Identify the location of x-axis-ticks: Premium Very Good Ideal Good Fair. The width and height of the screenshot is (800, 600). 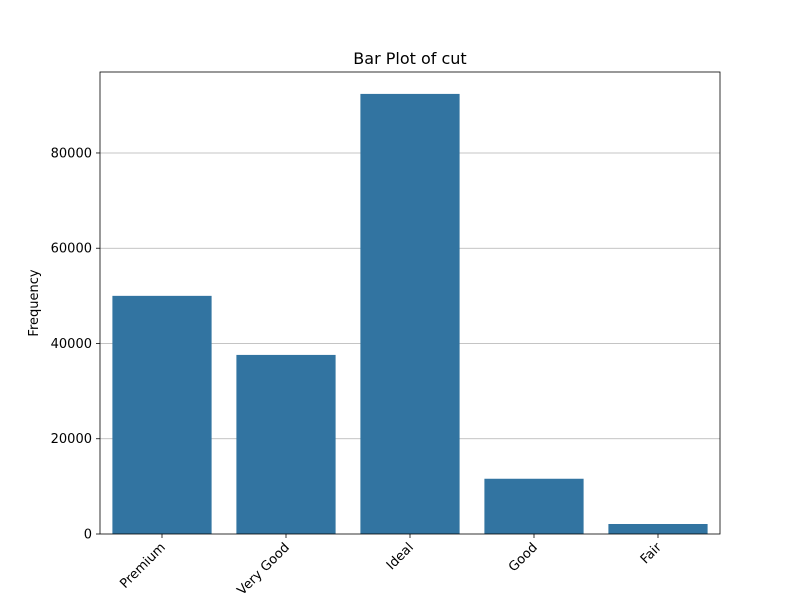
(391, 566).